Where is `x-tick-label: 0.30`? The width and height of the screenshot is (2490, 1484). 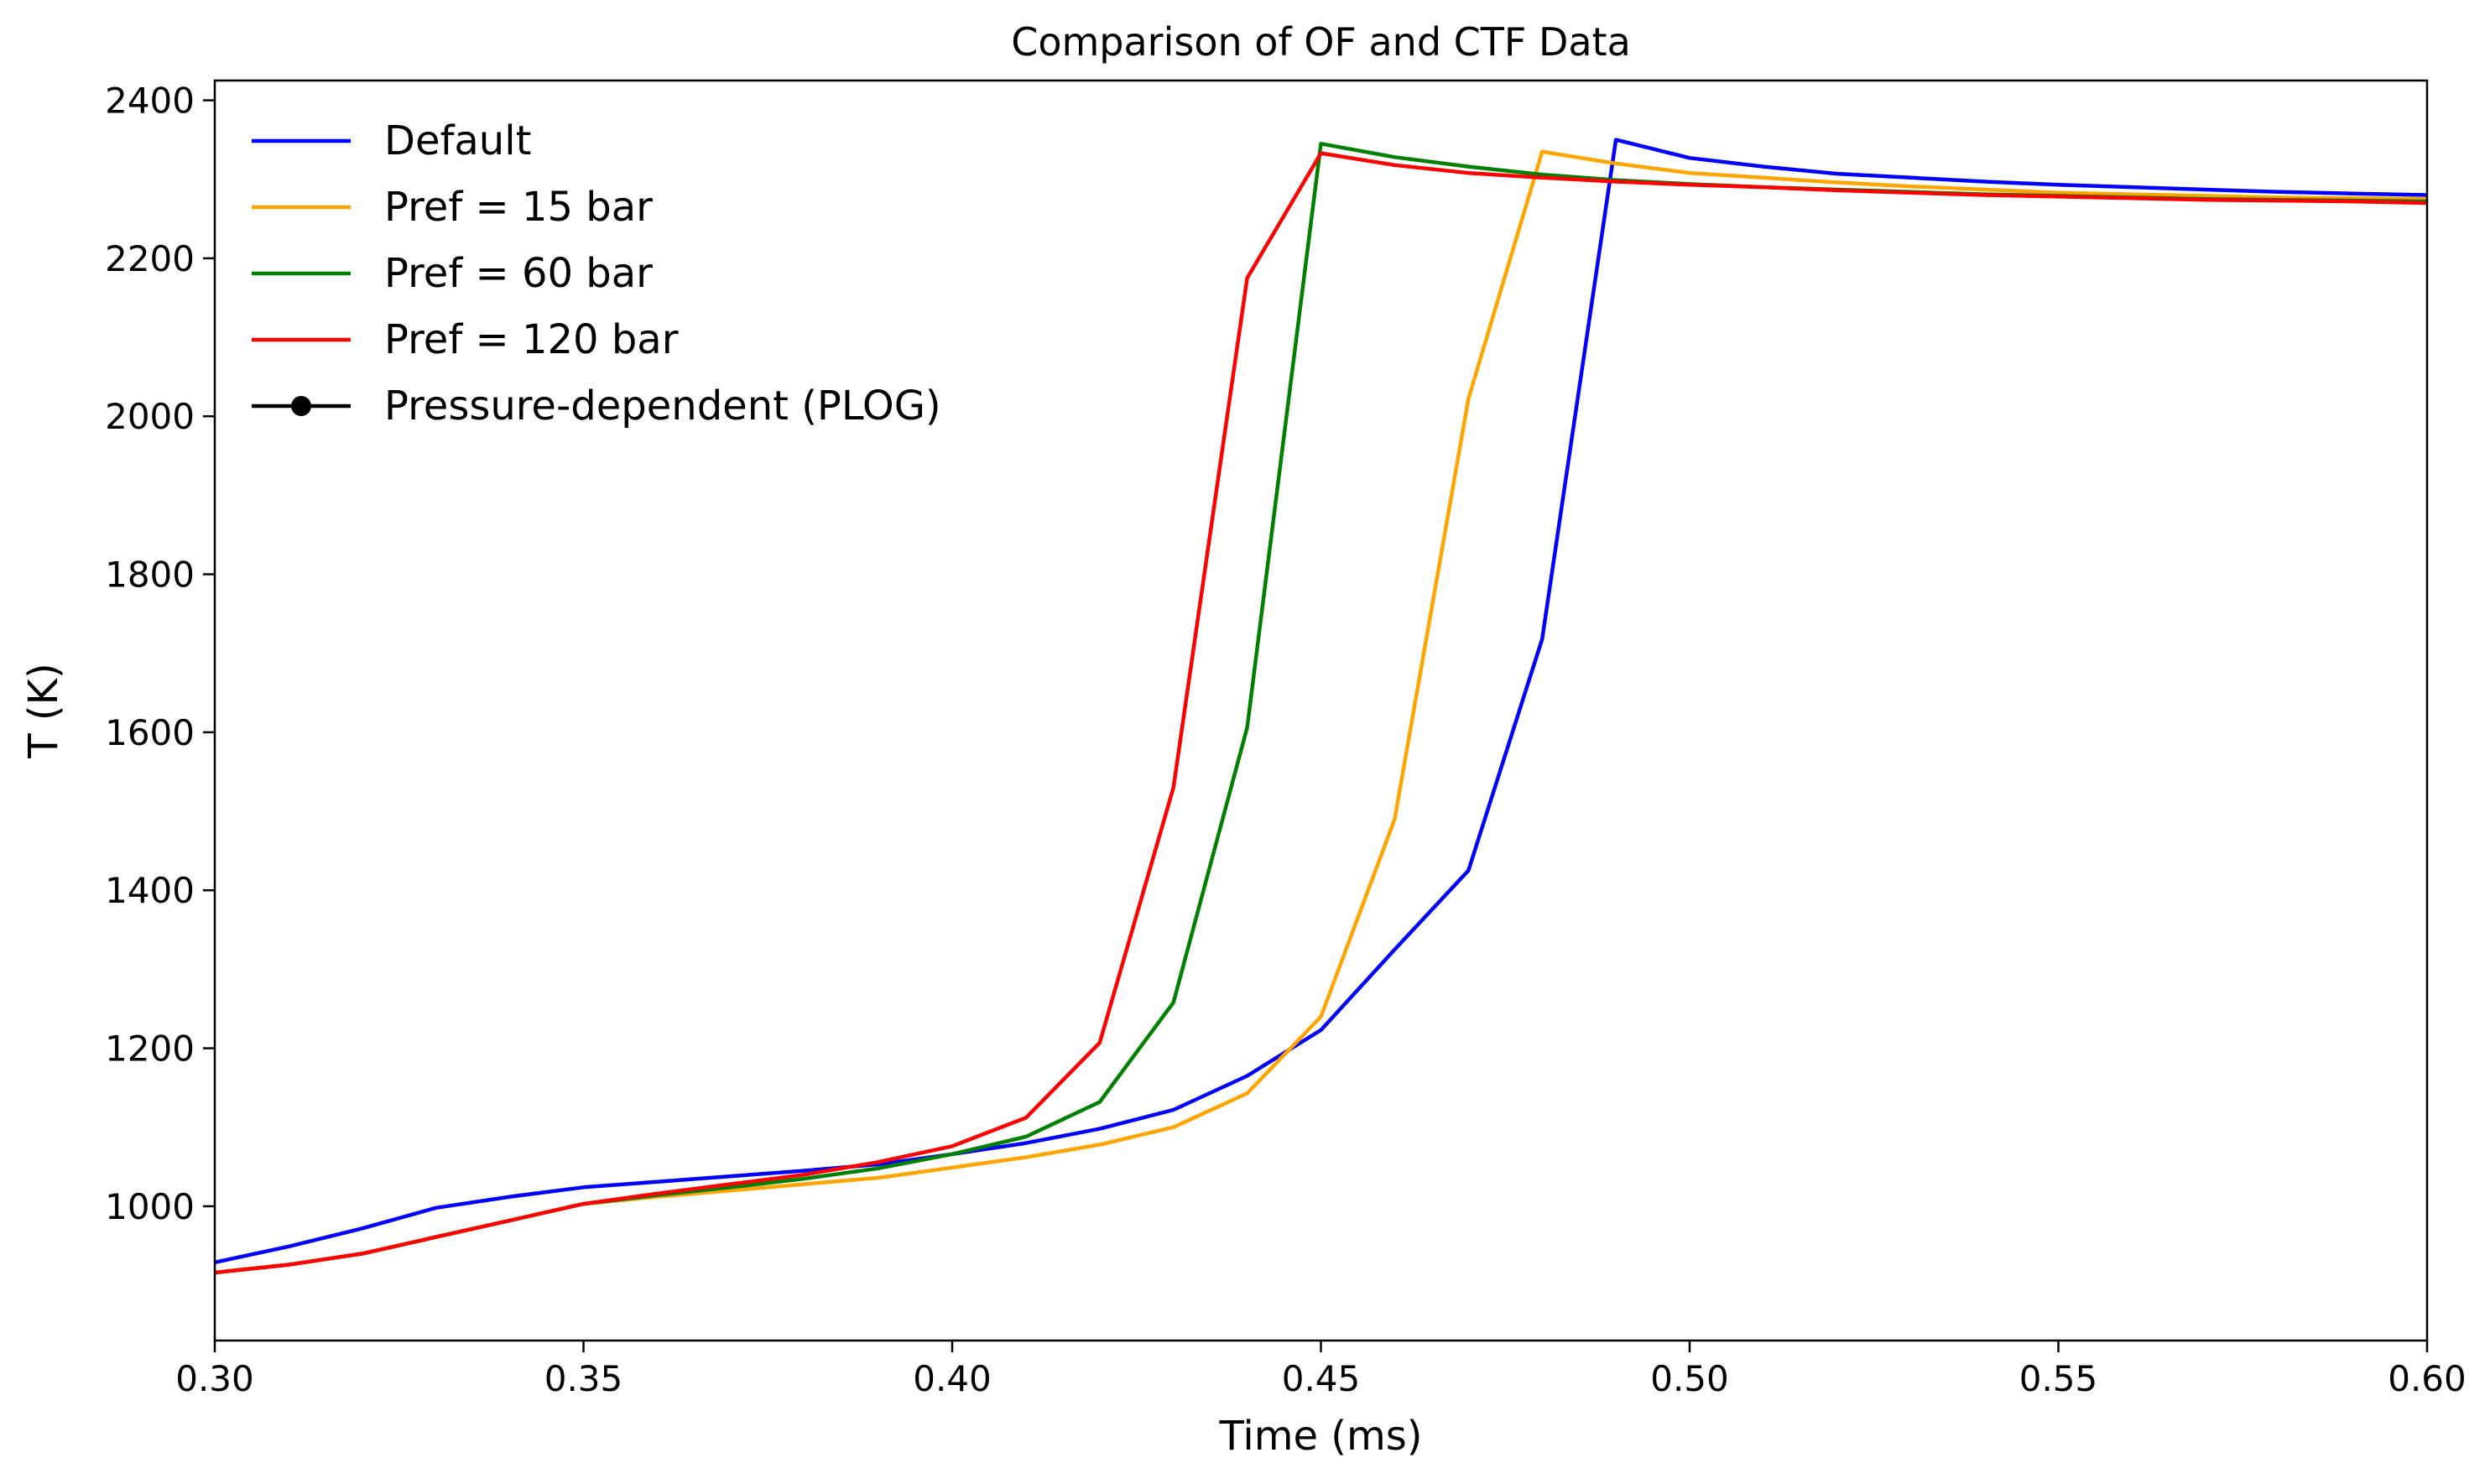
x-tick-label: 0.30 is located at coordinates (214, 1378).